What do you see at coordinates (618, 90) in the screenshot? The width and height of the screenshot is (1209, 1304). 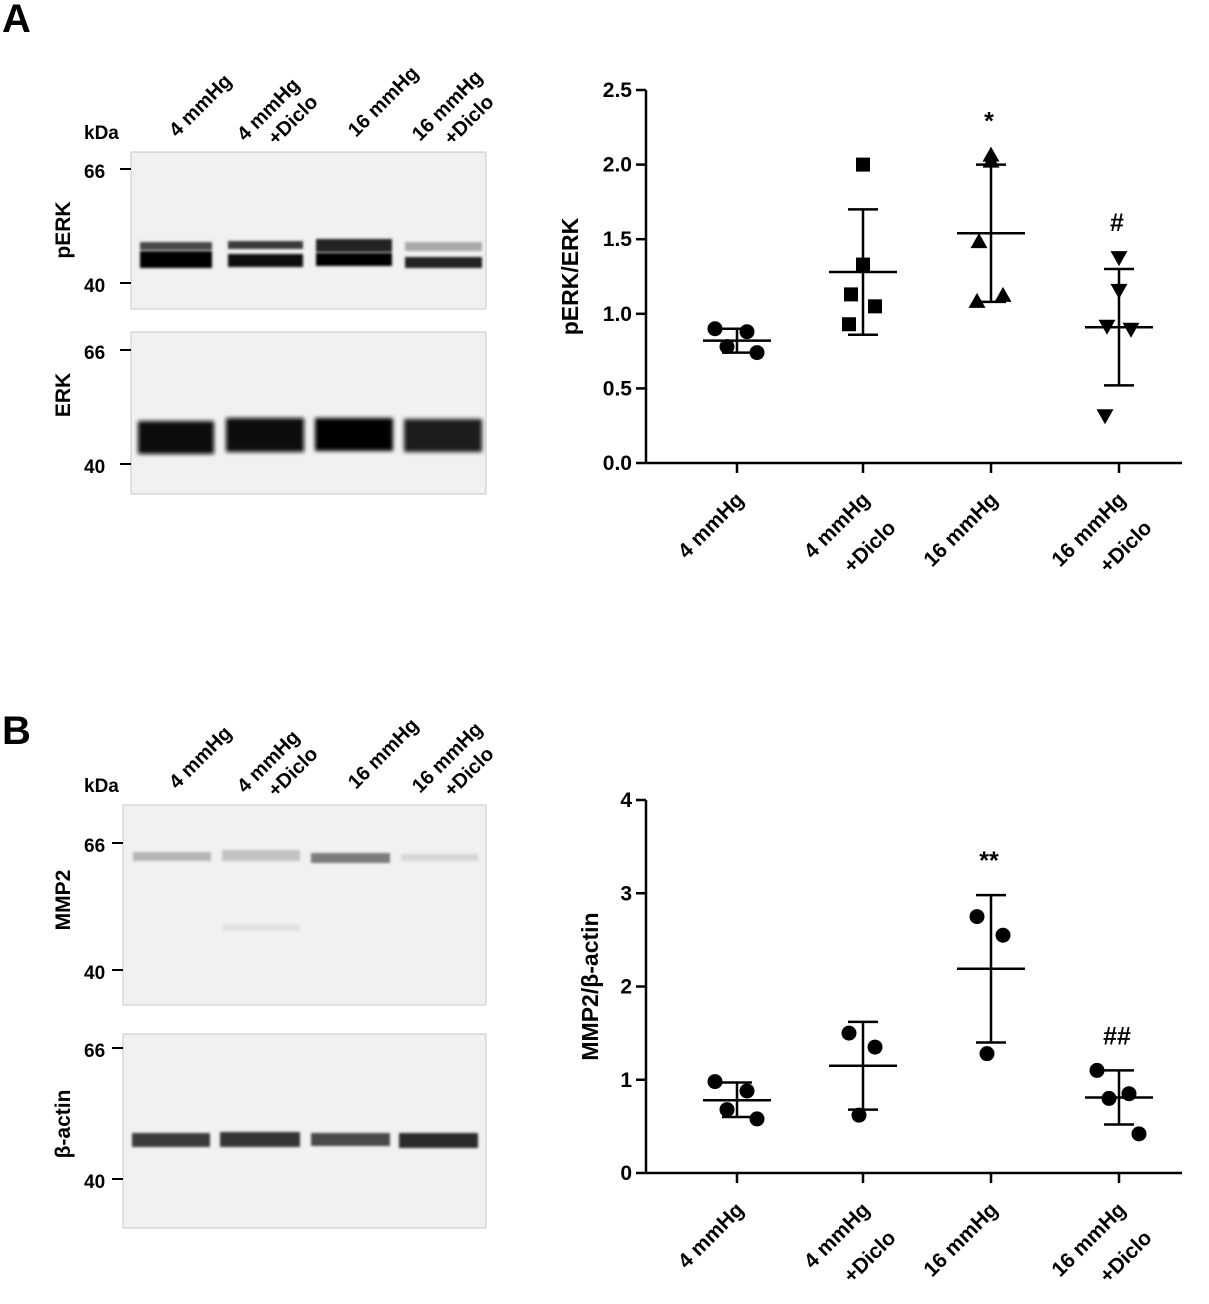 I see `chart-a-y-tick-label: 2.5` at bounding box center [618, 90].